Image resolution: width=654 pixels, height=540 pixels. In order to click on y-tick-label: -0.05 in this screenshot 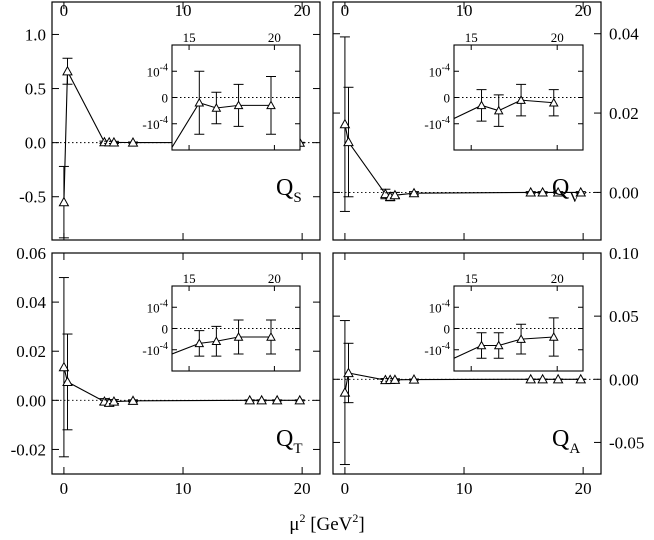, I will do `click(626, 442)`.